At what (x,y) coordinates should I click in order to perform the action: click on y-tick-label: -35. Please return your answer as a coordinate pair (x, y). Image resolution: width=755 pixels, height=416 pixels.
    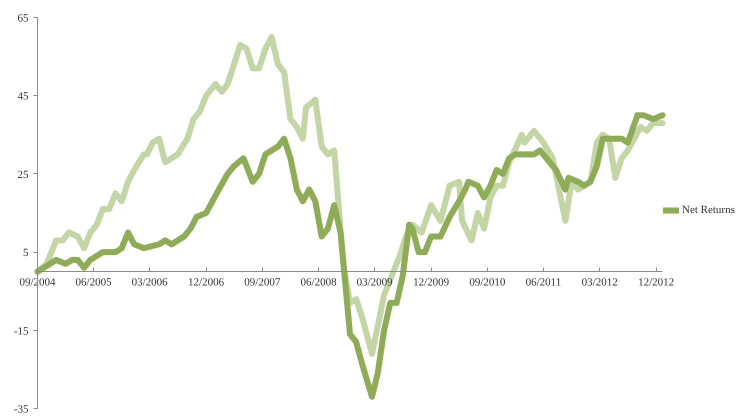
    Looking at the image, I should click on (21, 410).